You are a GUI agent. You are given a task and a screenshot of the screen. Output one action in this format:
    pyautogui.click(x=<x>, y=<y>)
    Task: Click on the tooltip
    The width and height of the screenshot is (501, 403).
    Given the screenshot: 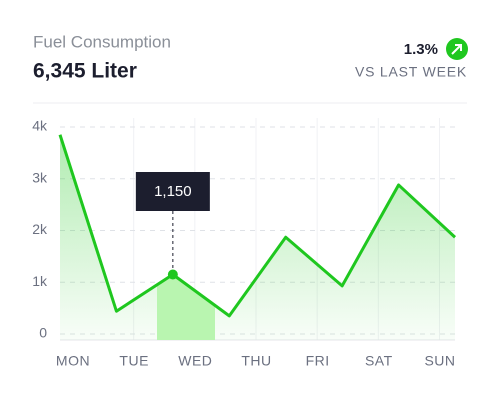 What is the action you would take?
    pyautogui.click(x=172, y=191)
    